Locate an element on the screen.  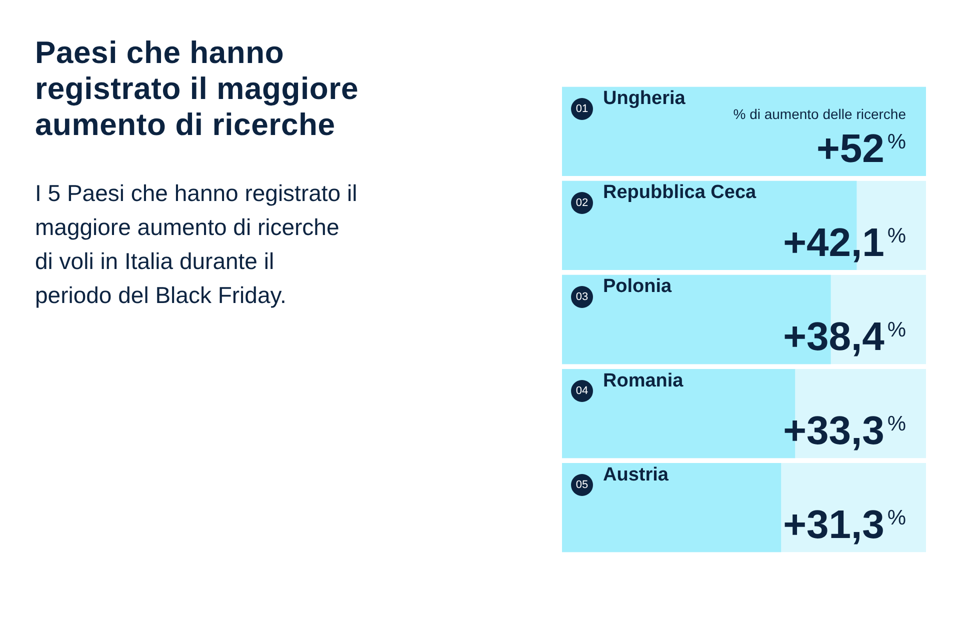
data-label: +42,1% is located at coordinates (844, 243).